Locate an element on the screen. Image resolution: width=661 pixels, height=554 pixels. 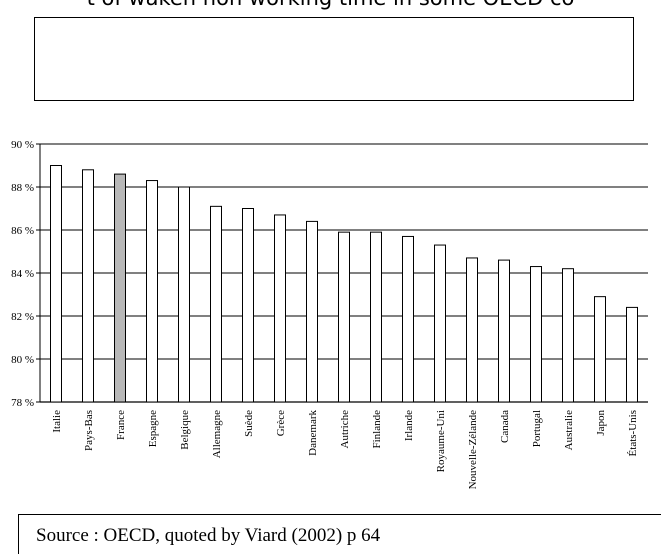
source-box is located at coordinates (339, 534).